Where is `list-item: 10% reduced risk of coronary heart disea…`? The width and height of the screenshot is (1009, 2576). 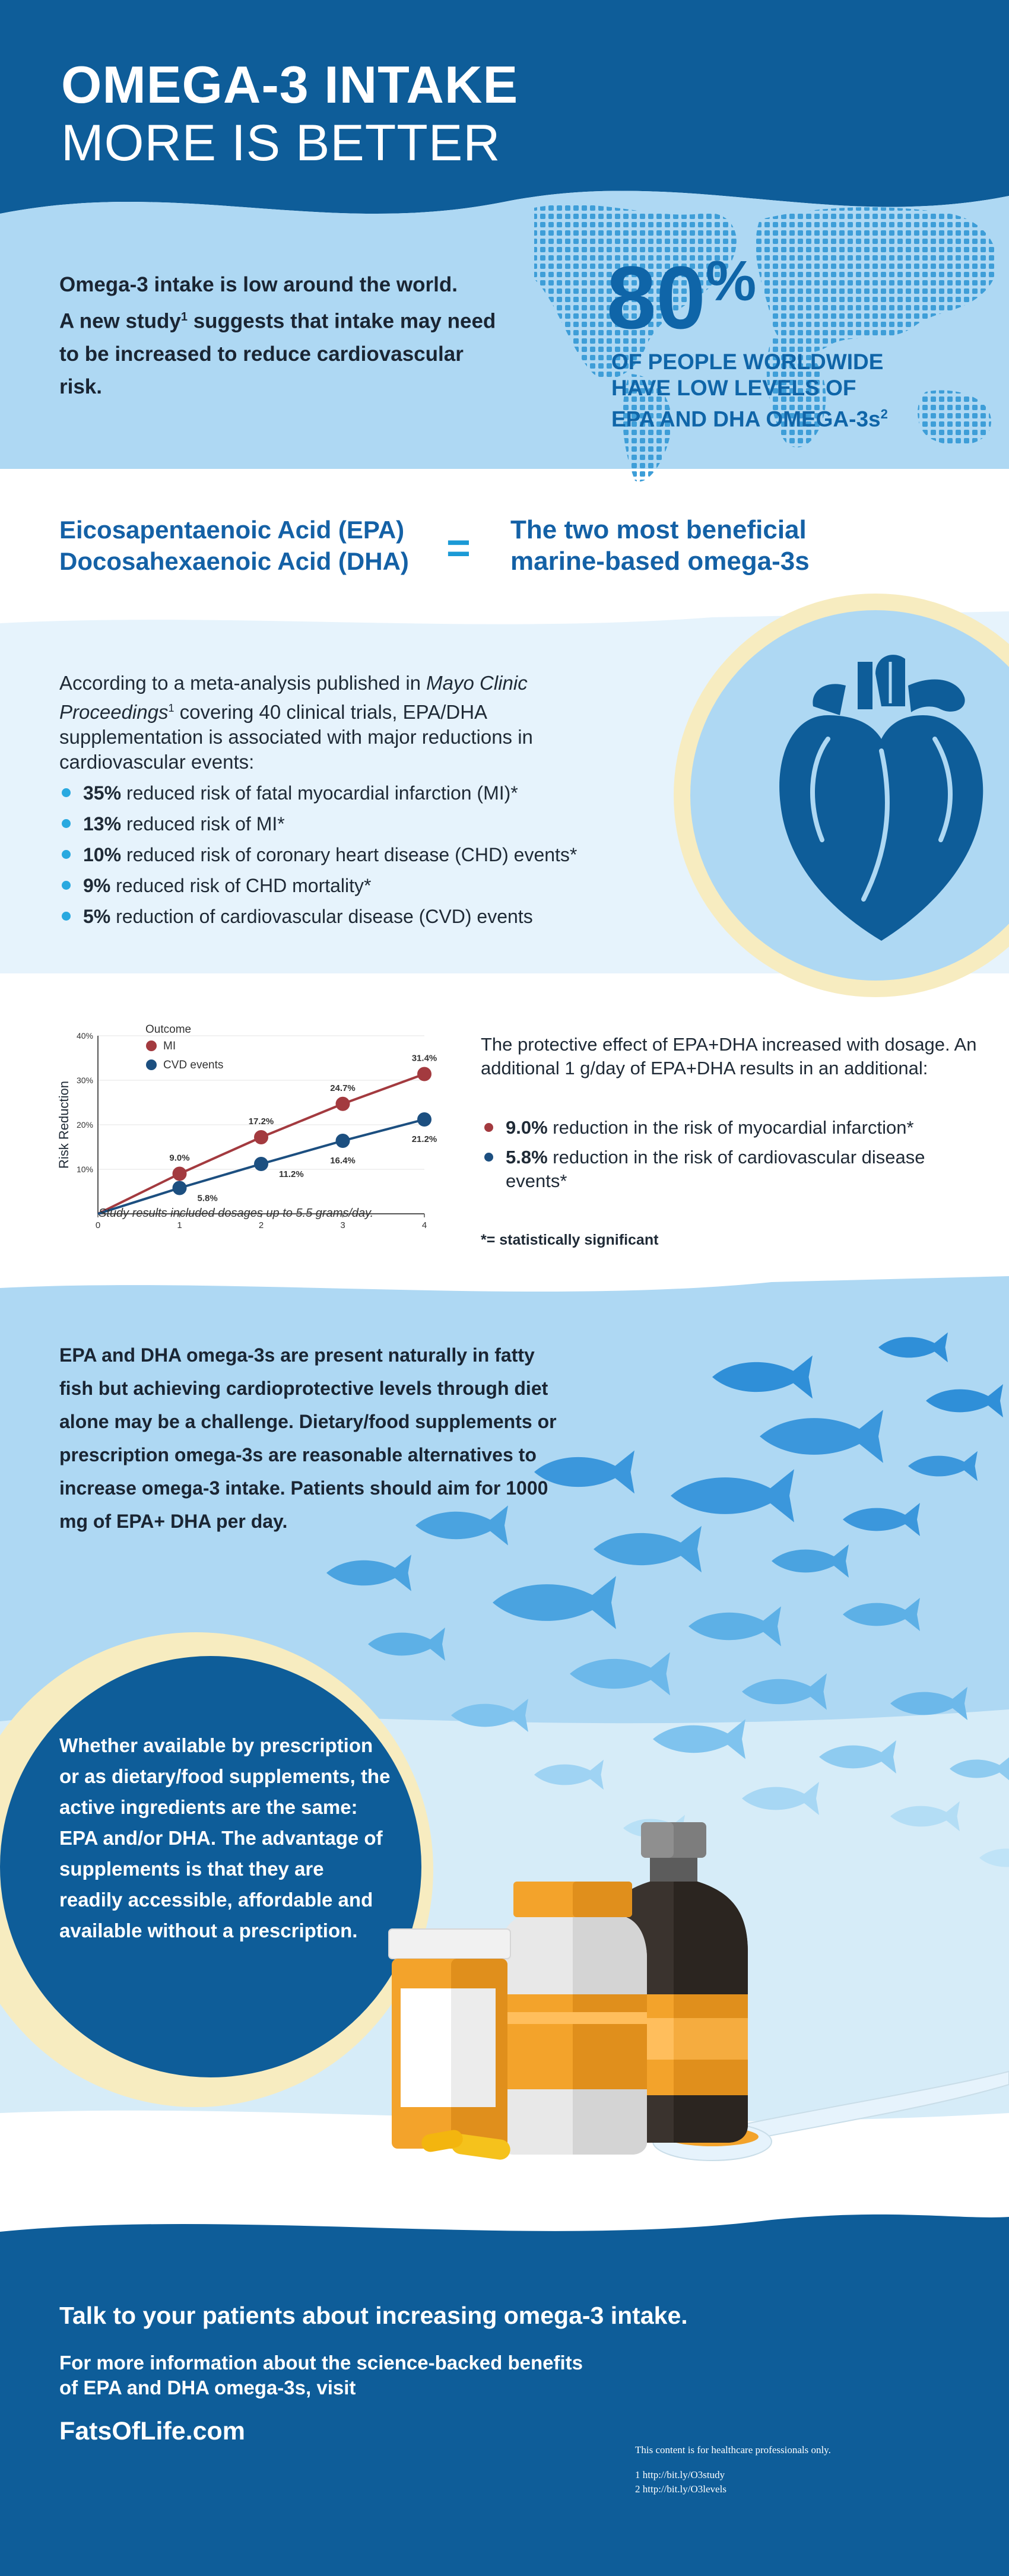 list-item: 10% reduced risk of coronary heart disea… is located at coordinates (318, 854).